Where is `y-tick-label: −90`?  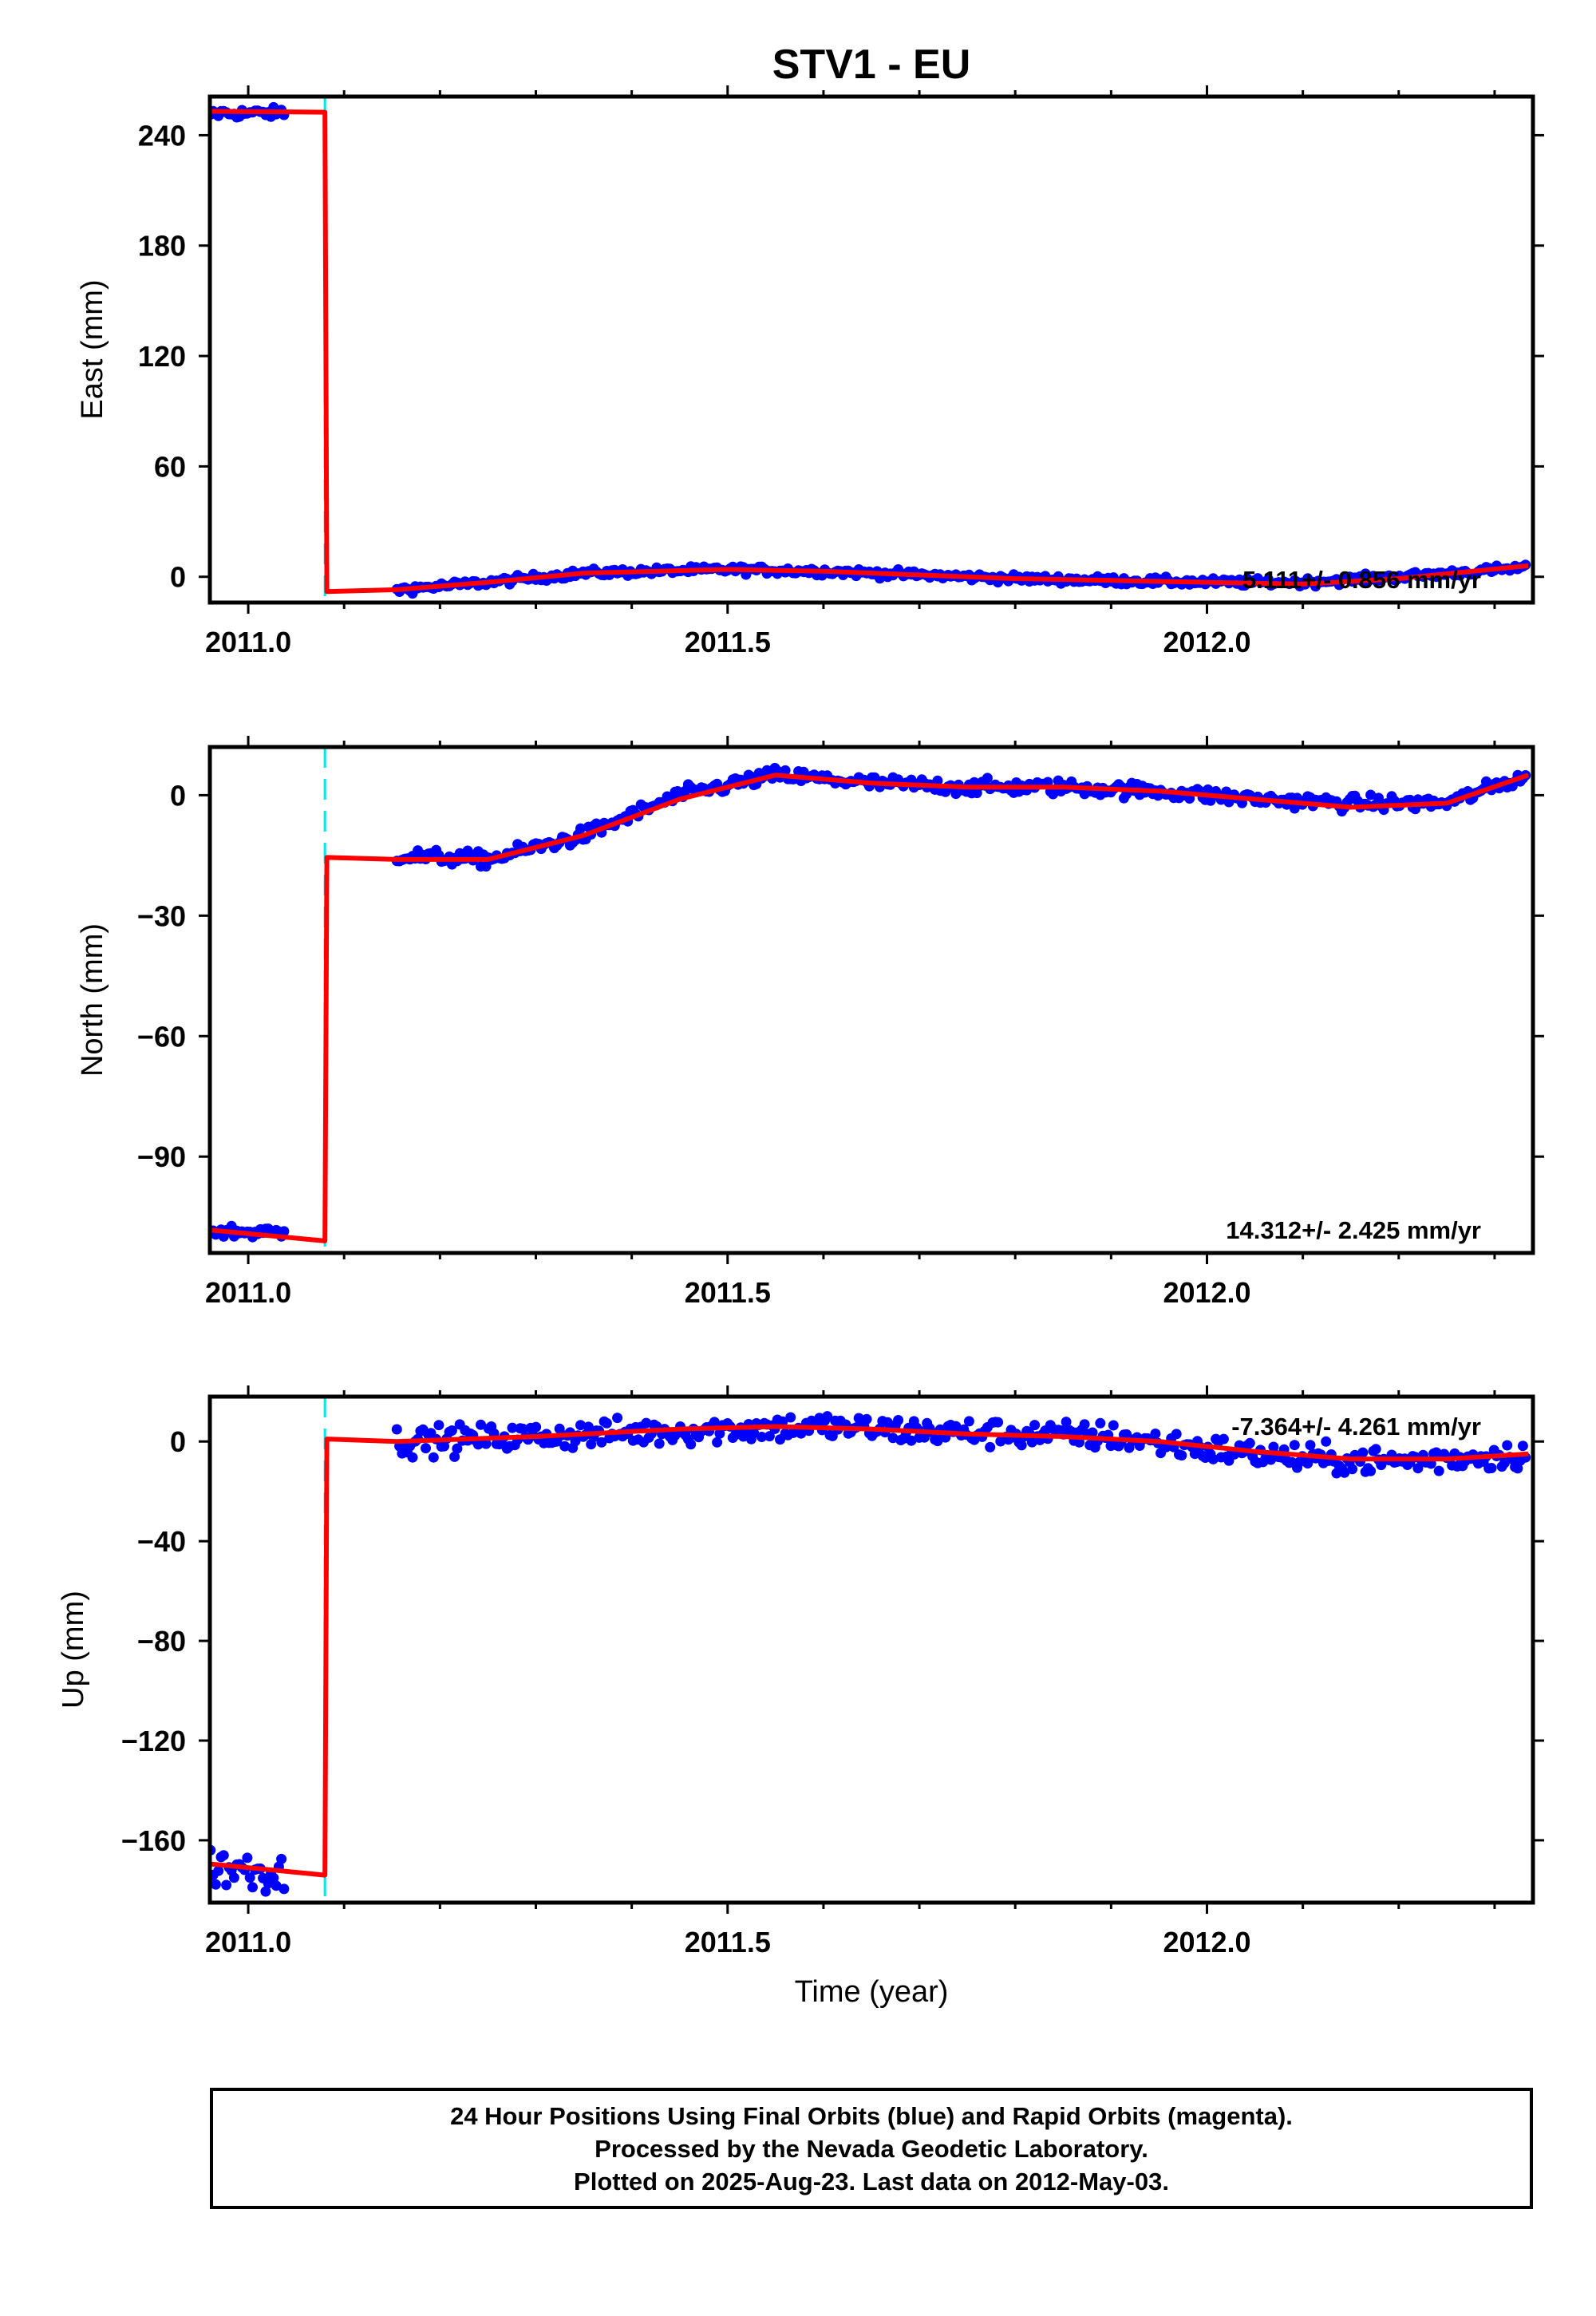 y-tick-label: −90 is located at coordinates (161, 1156).